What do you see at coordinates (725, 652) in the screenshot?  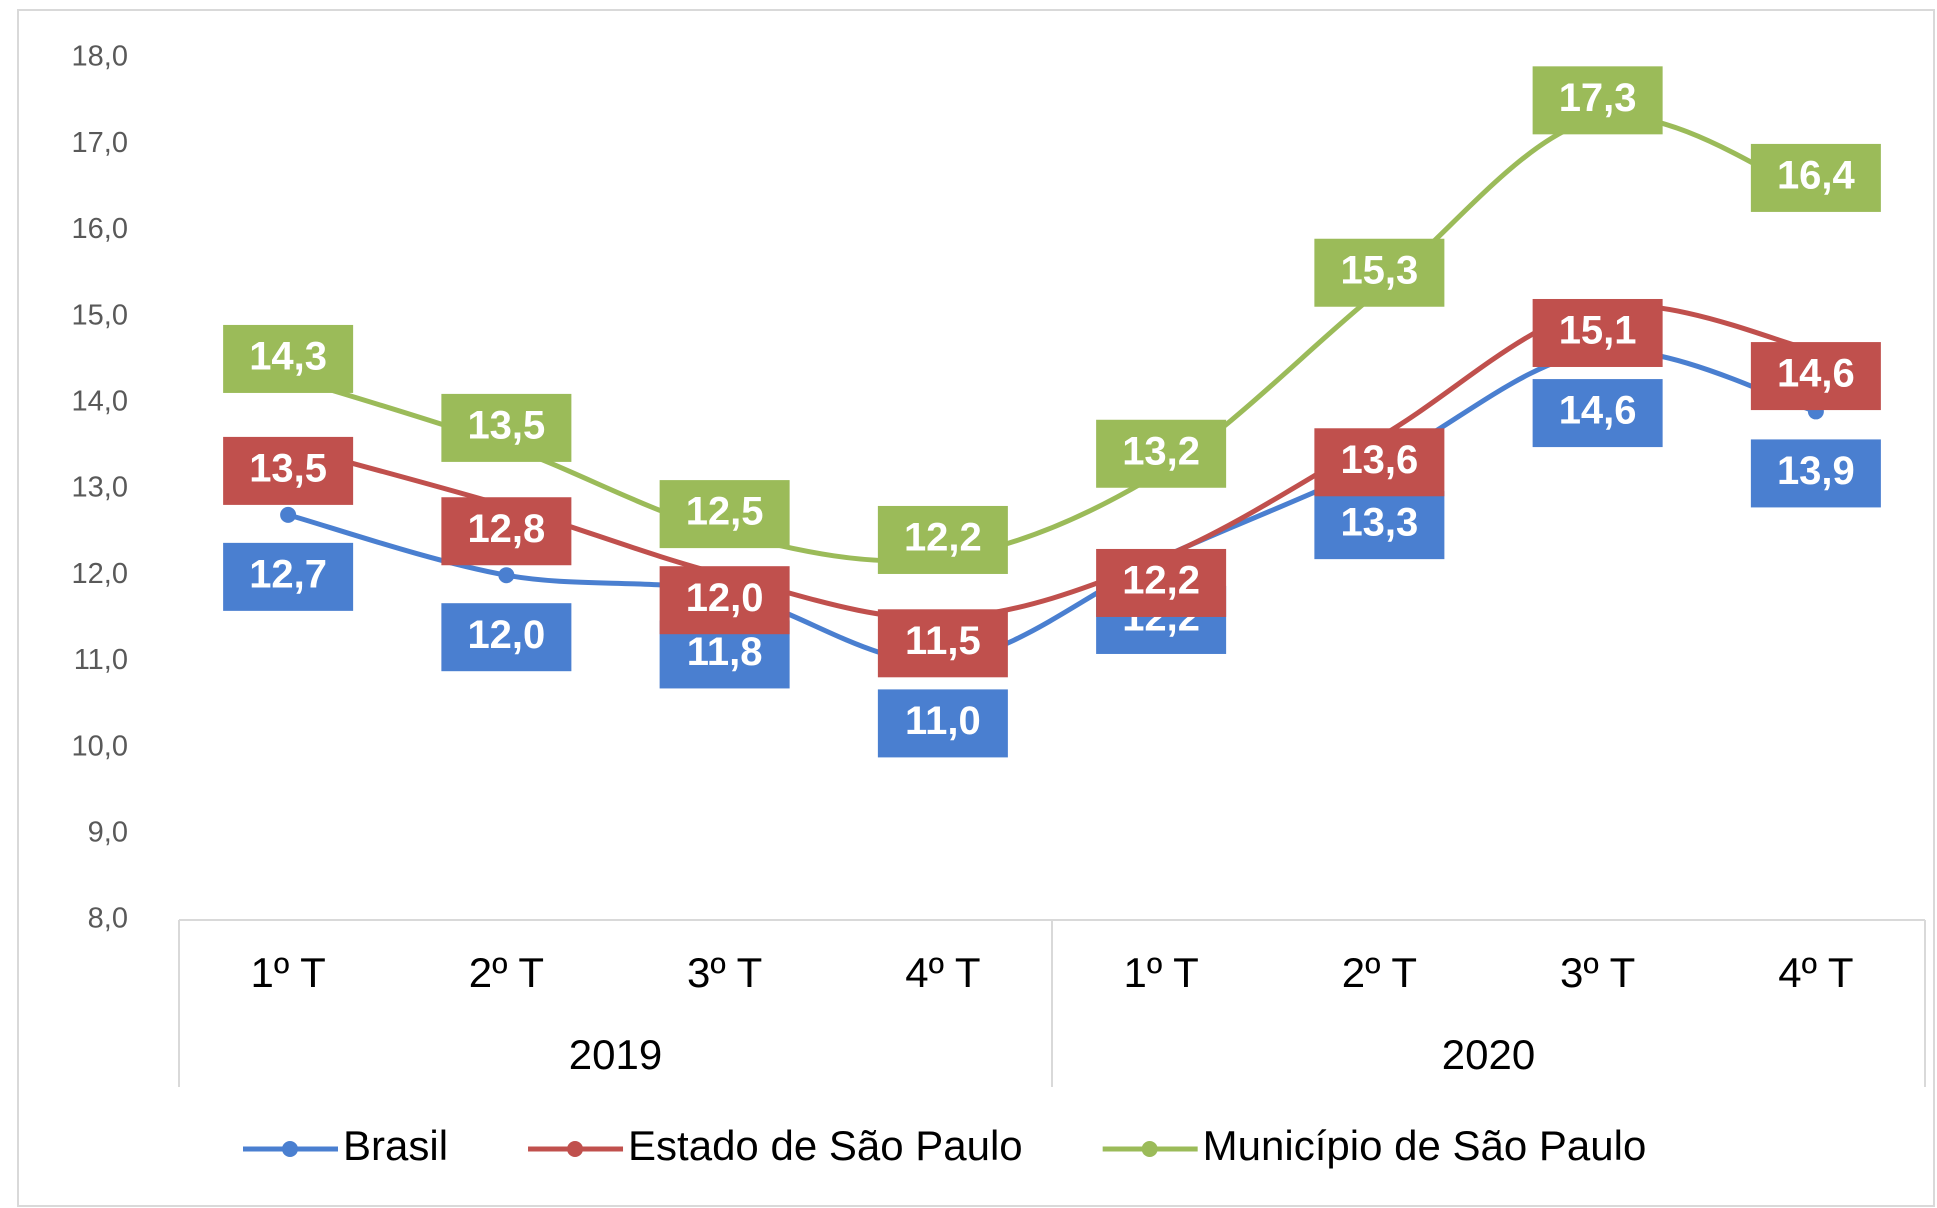 I see `value-label: 11,8` at bounding box center [725, 652].